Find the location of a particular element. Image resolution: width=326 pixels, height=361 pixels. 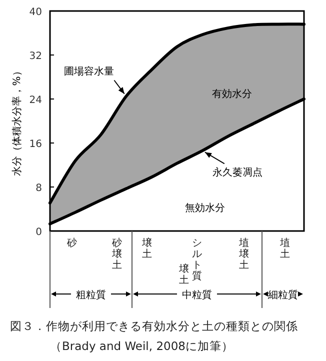

text: 埴土 is located at coordinates (284, 248).